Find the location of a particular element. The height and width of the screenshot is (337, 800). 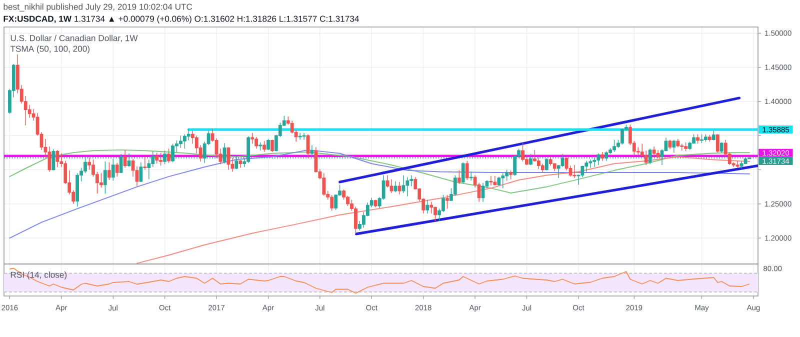

text: U.S. Dollar / Canadian Dollar, 1W is located at coordinates (74, 38).